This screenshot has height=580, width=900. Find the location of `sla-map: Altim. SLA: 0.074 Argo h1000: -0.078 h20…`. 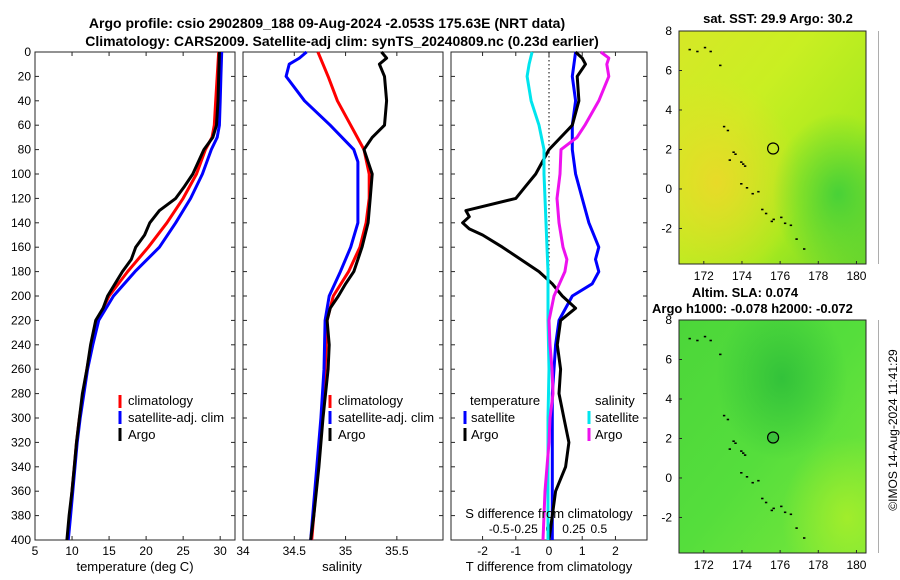

sla-map: Altim. SLA: 0.074 Argo h1000: -0.078 h20… is located at coordinates (765, 428).